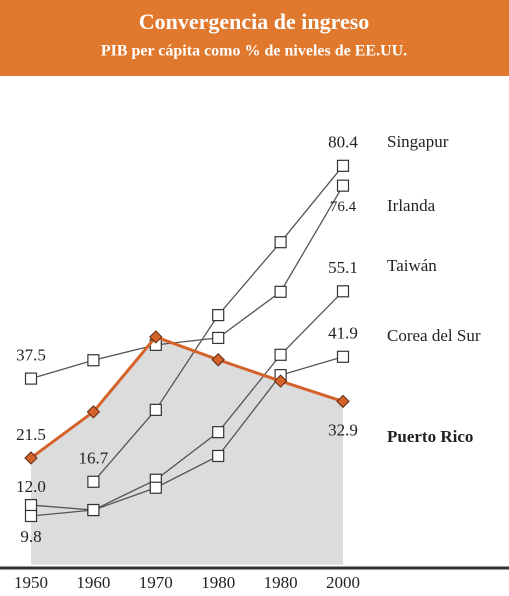 Image resolution: width=509 pixels, height=596 pixels. What do you see at coordinates (412, 265) in the screenshot?
I see `legend-label: Taiwán` at bounding box center [412, 265].